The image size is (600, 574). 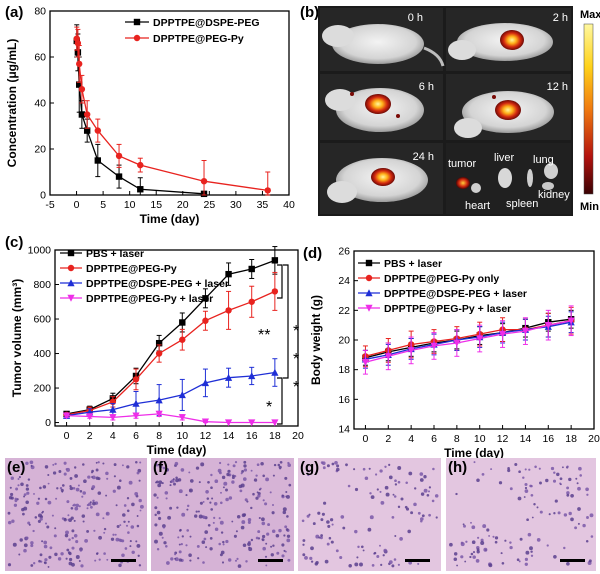 I want to click on y-tick-label: 200, so click(x=42, y=389).